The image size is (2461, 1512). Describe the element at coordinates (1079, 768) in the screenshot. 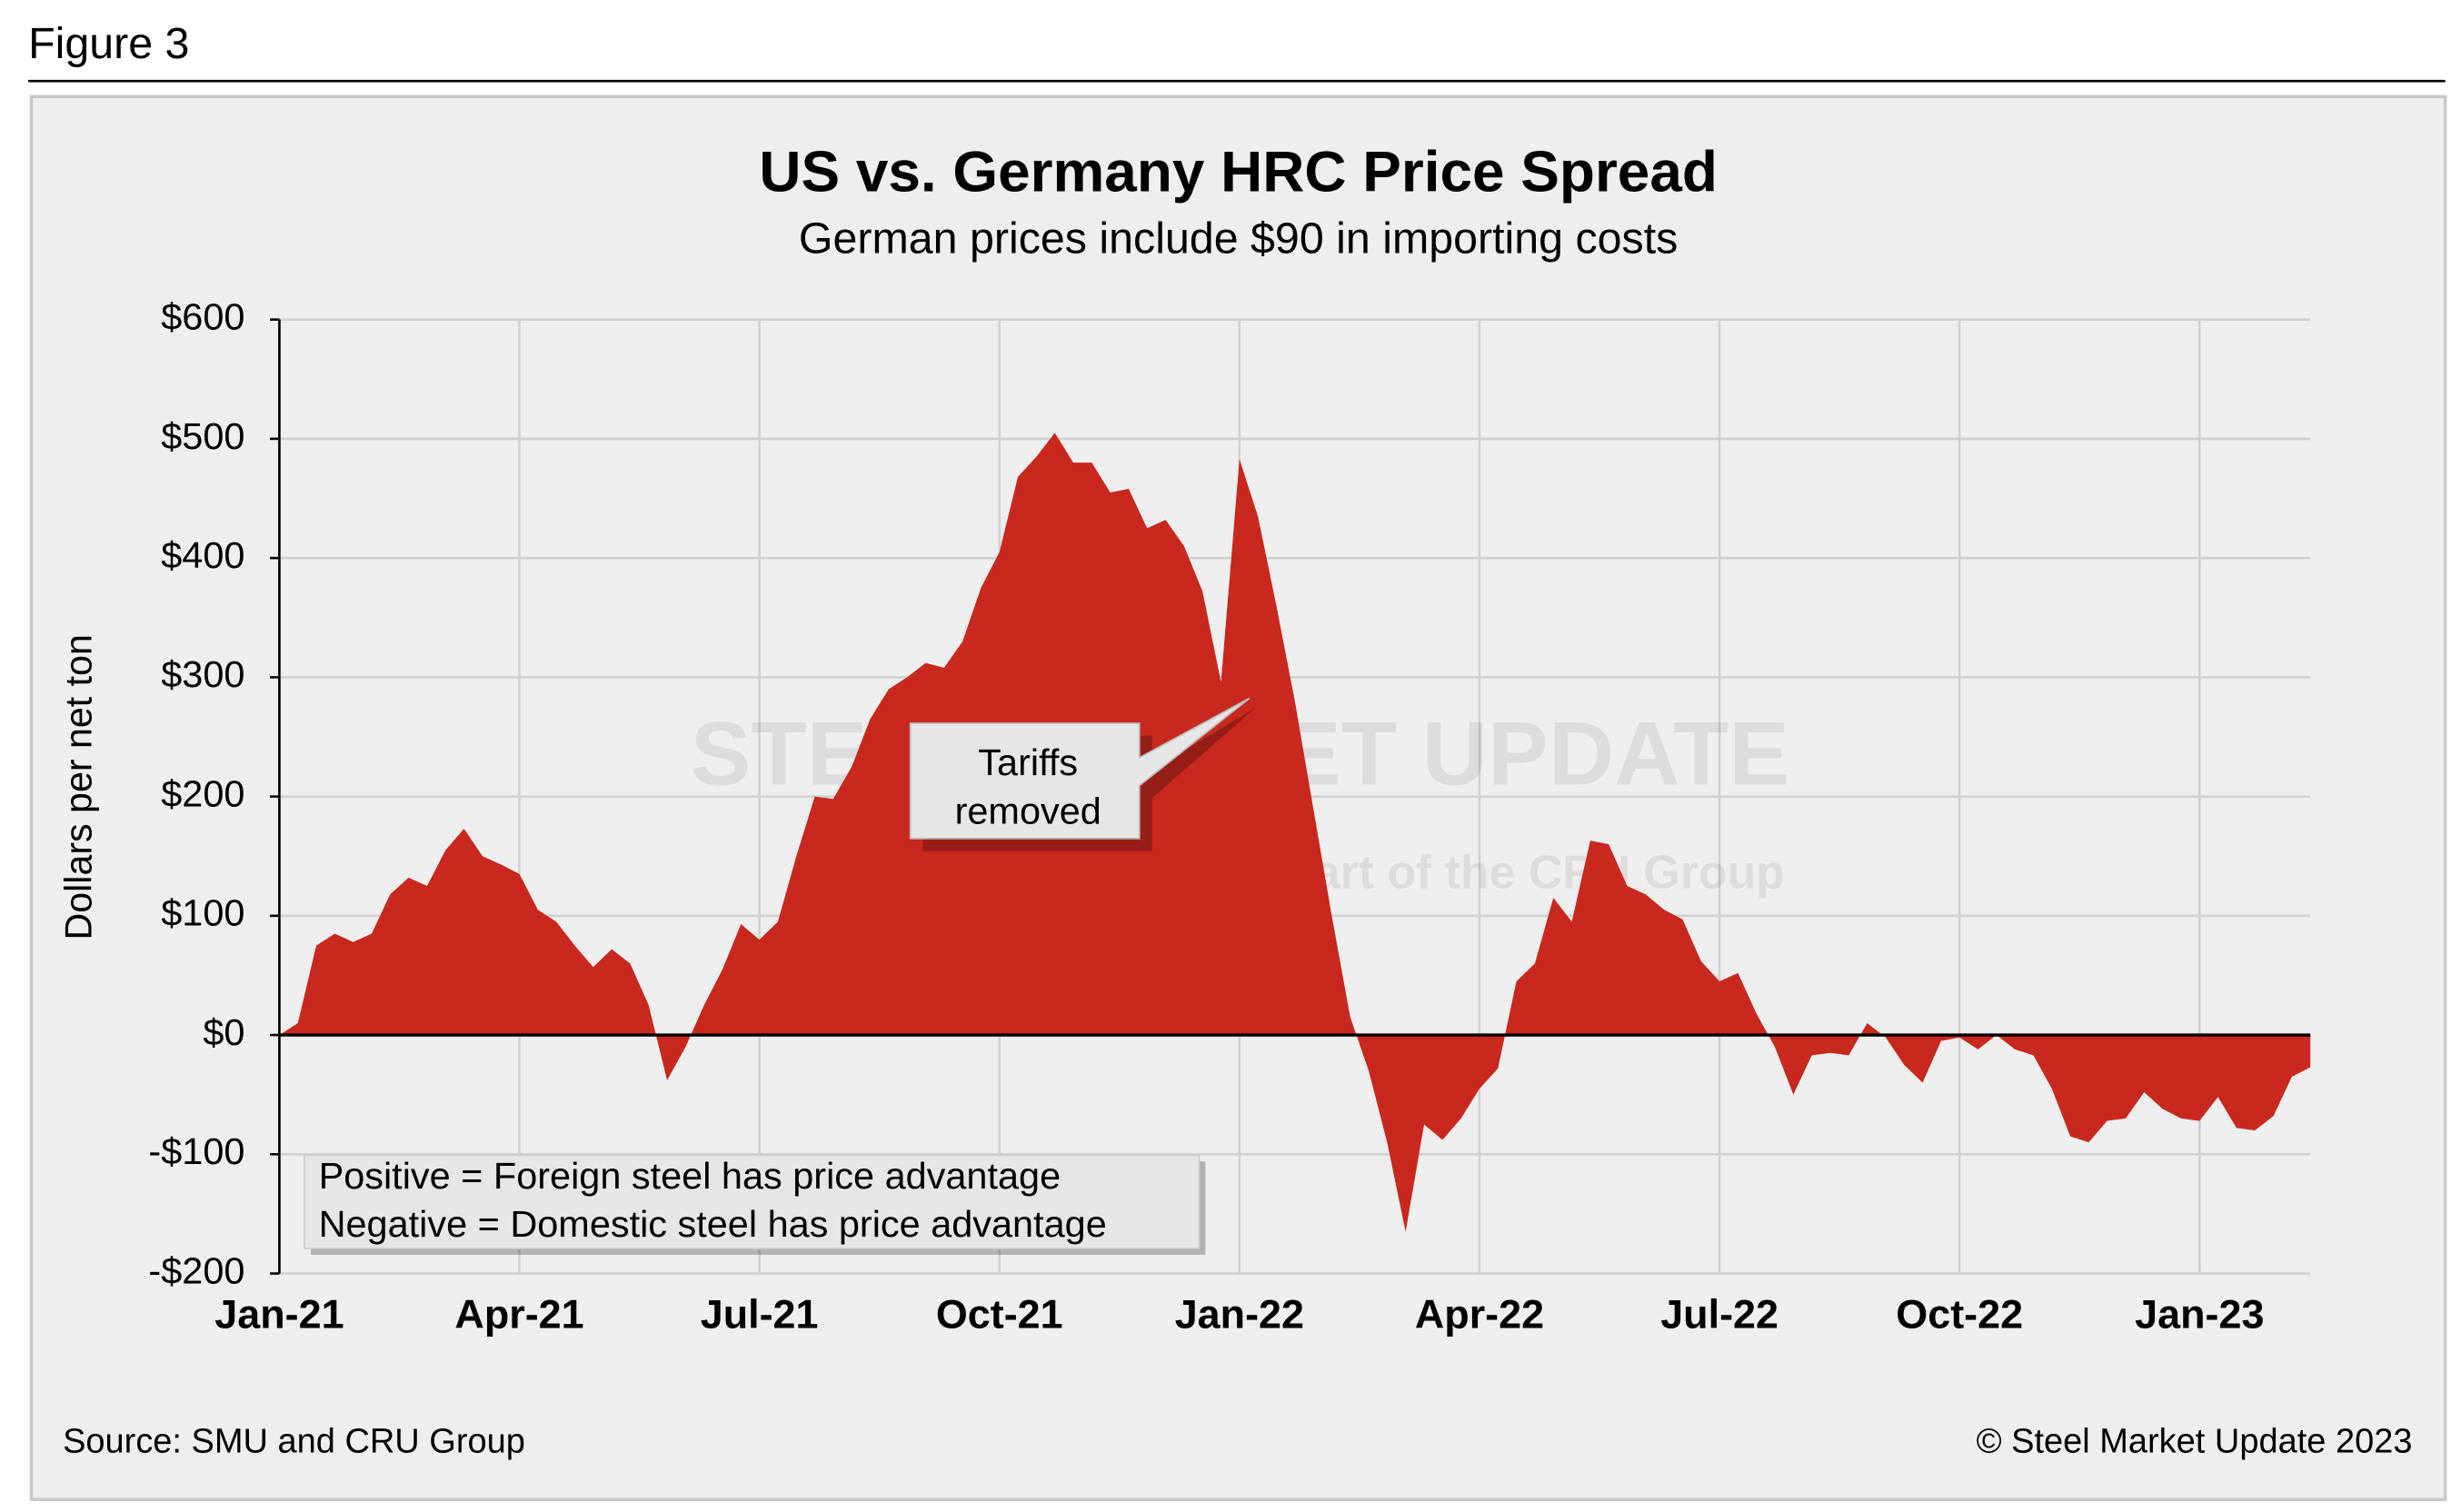

I see `annotation-box` at that location.